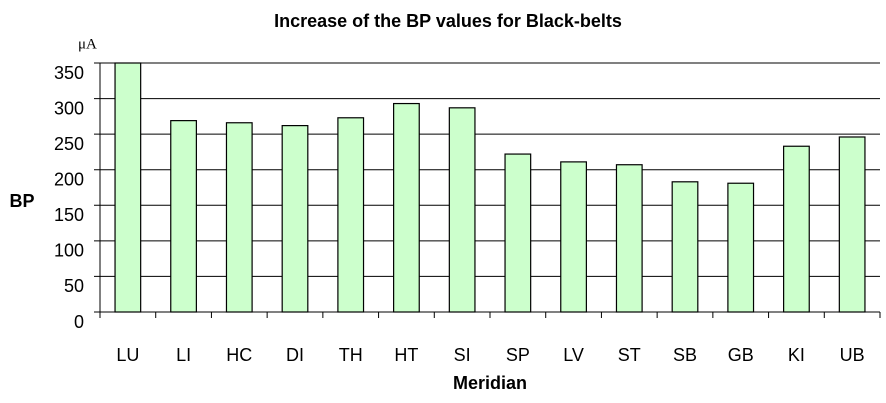 The height and width of the screenshot is (403, 886). I want to click on x-tick-label: KI, so click(796, 355).